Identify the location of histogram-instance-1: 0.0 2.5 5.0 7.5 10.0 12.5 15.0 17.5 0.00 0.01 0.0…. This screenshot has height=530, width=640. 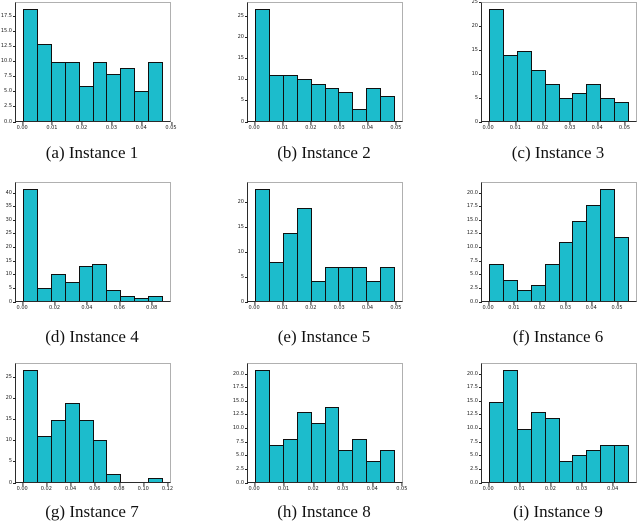
(92, 68).